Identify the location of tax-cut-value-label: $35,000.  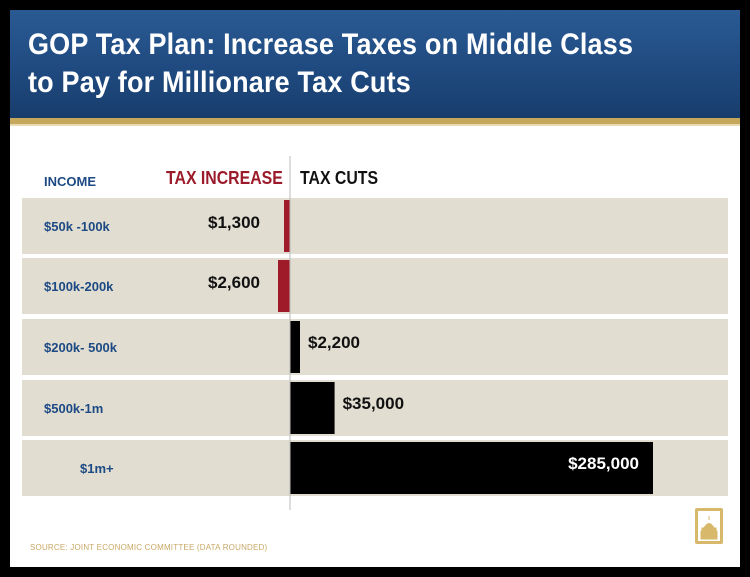
(373, 403).